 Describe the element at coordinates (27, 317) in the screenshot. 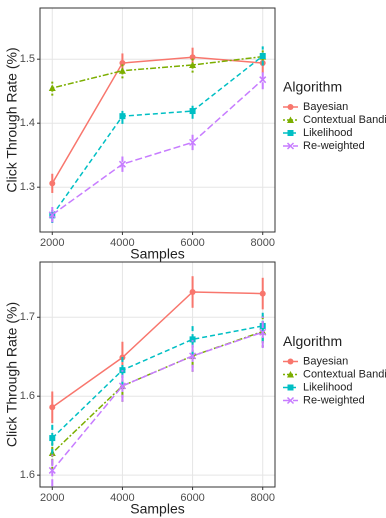

I see `y-tick-label: 1.7` at that location.